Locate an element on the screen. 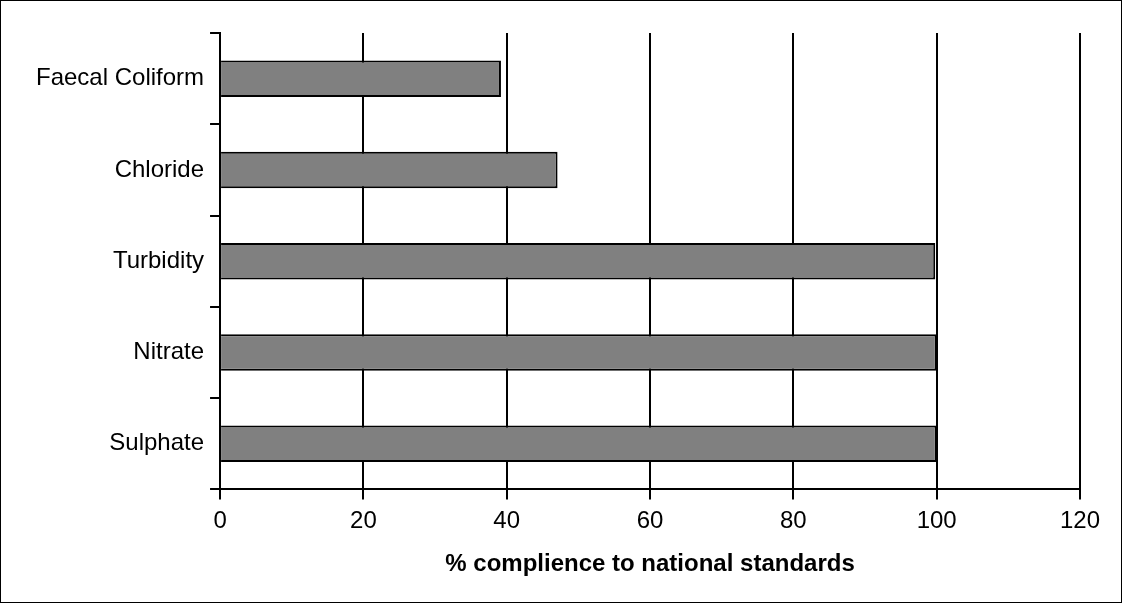  y-tick-label: Faecal Coliform is located at coordinates (120, 77).